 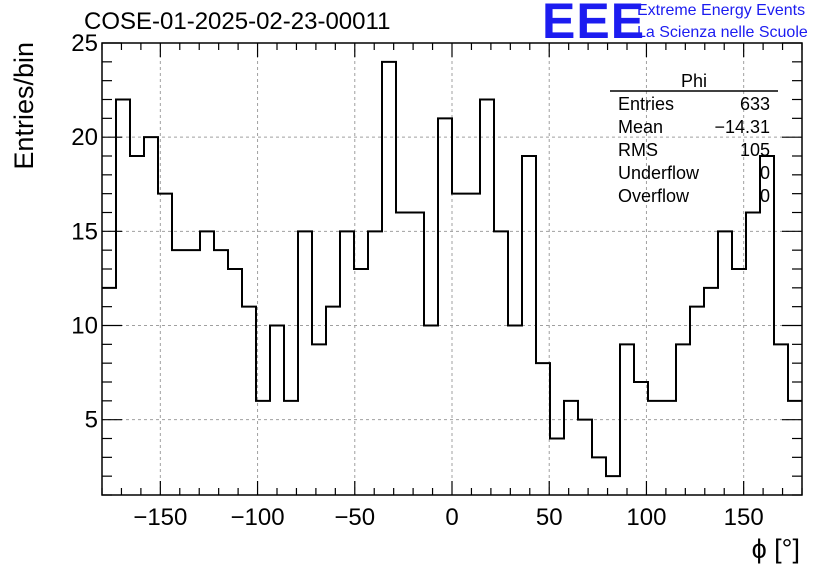 I want to click on y-tick-label: 15, so click(x=84, y=231).